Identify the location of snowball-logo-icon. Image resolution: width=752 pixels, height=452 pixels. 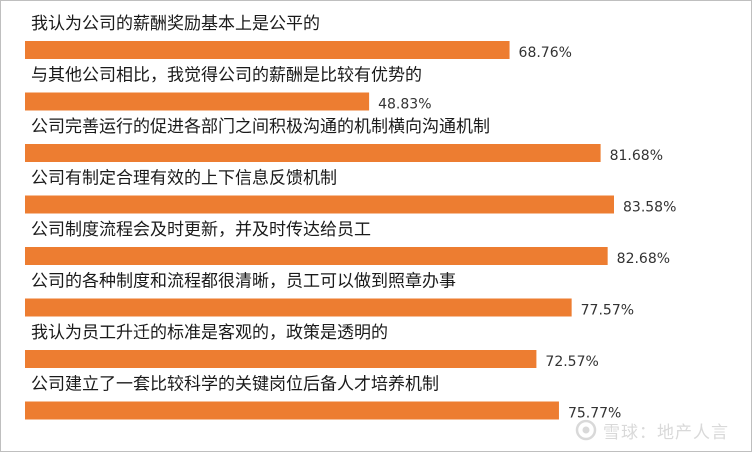
(586, 430).